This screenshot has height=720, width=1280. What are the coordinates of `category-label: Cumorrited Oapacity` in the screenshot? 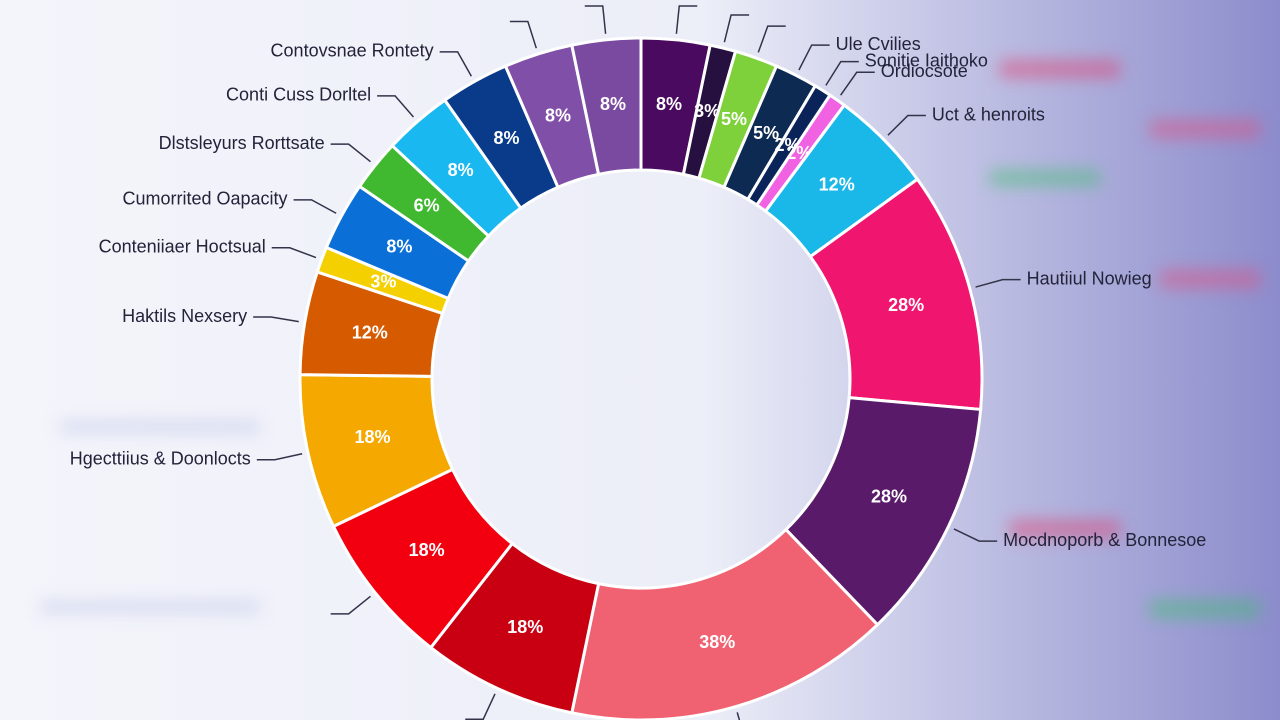 It's located at (204, 199).